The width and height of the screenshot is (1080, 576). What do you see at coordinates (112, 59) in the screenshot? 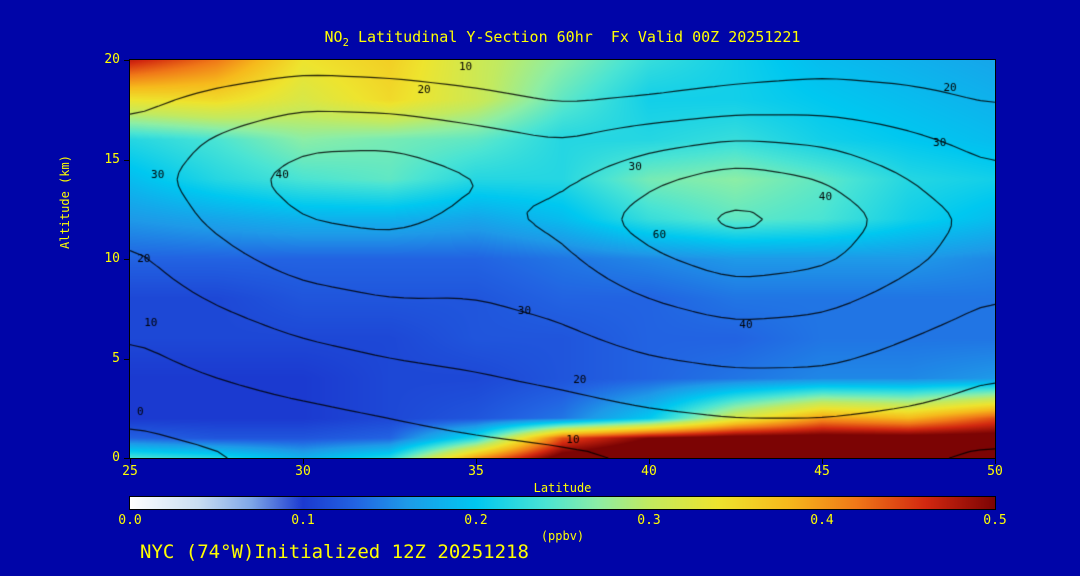
I see `y-tick-label: 20` at bounding box center [112, 59].